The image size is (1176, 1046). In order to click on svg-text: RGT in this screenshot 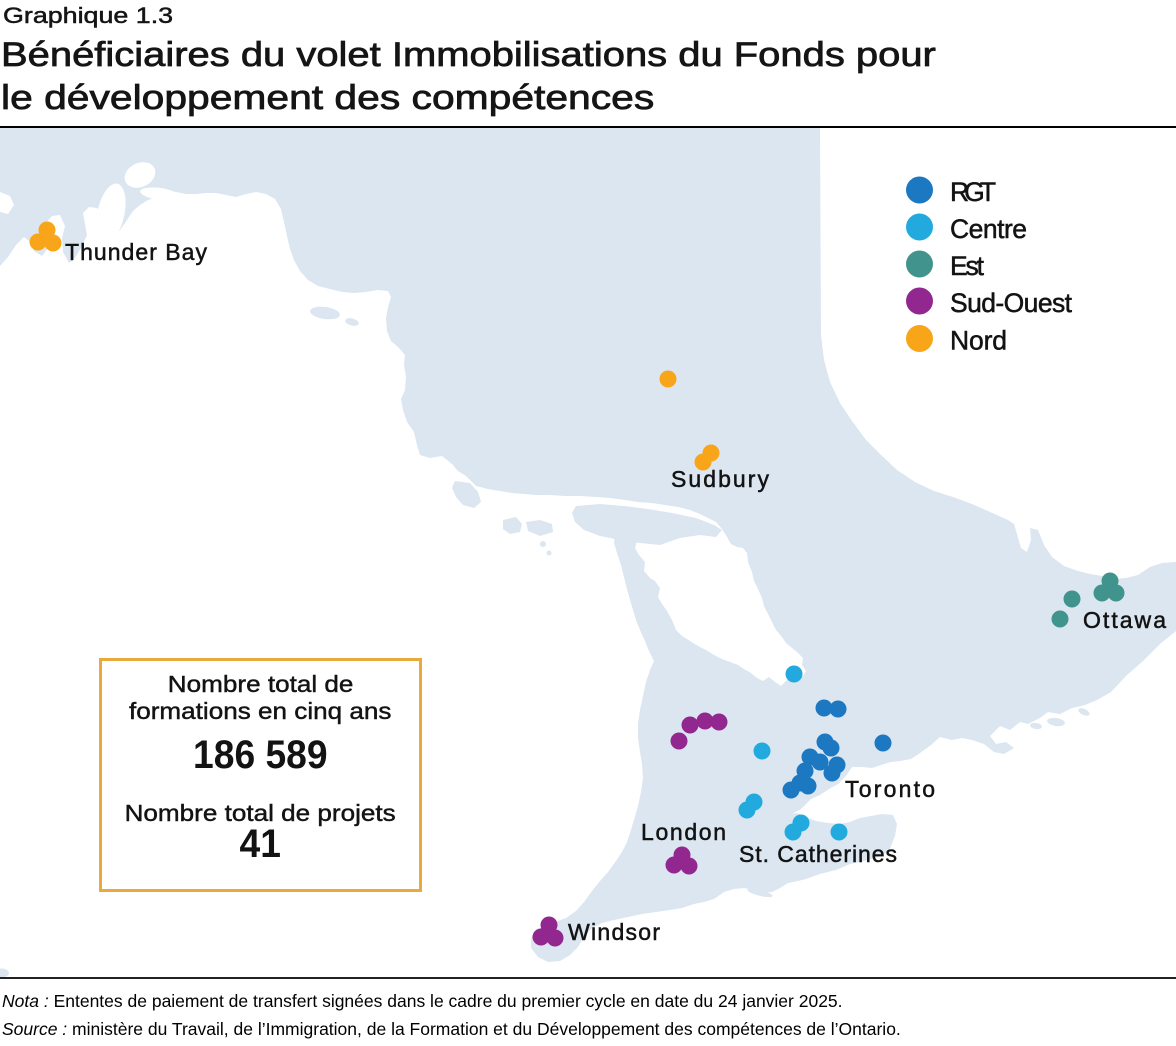, I will do `click(973, 192)`.